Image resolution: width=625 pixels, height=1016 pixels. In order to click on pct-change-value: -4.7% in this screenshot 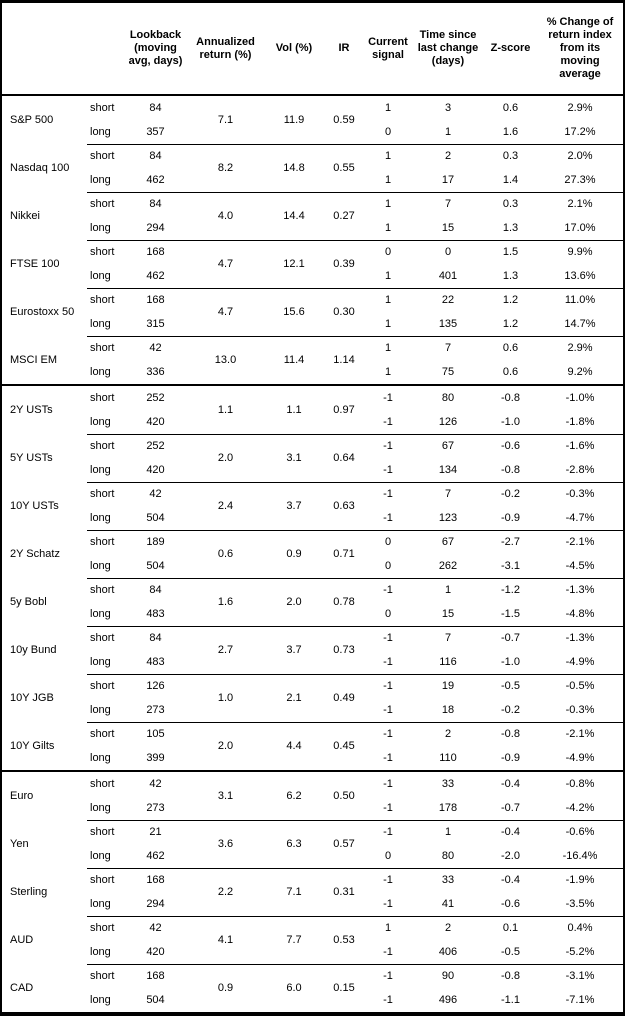, I will do `click(580, 518)`.